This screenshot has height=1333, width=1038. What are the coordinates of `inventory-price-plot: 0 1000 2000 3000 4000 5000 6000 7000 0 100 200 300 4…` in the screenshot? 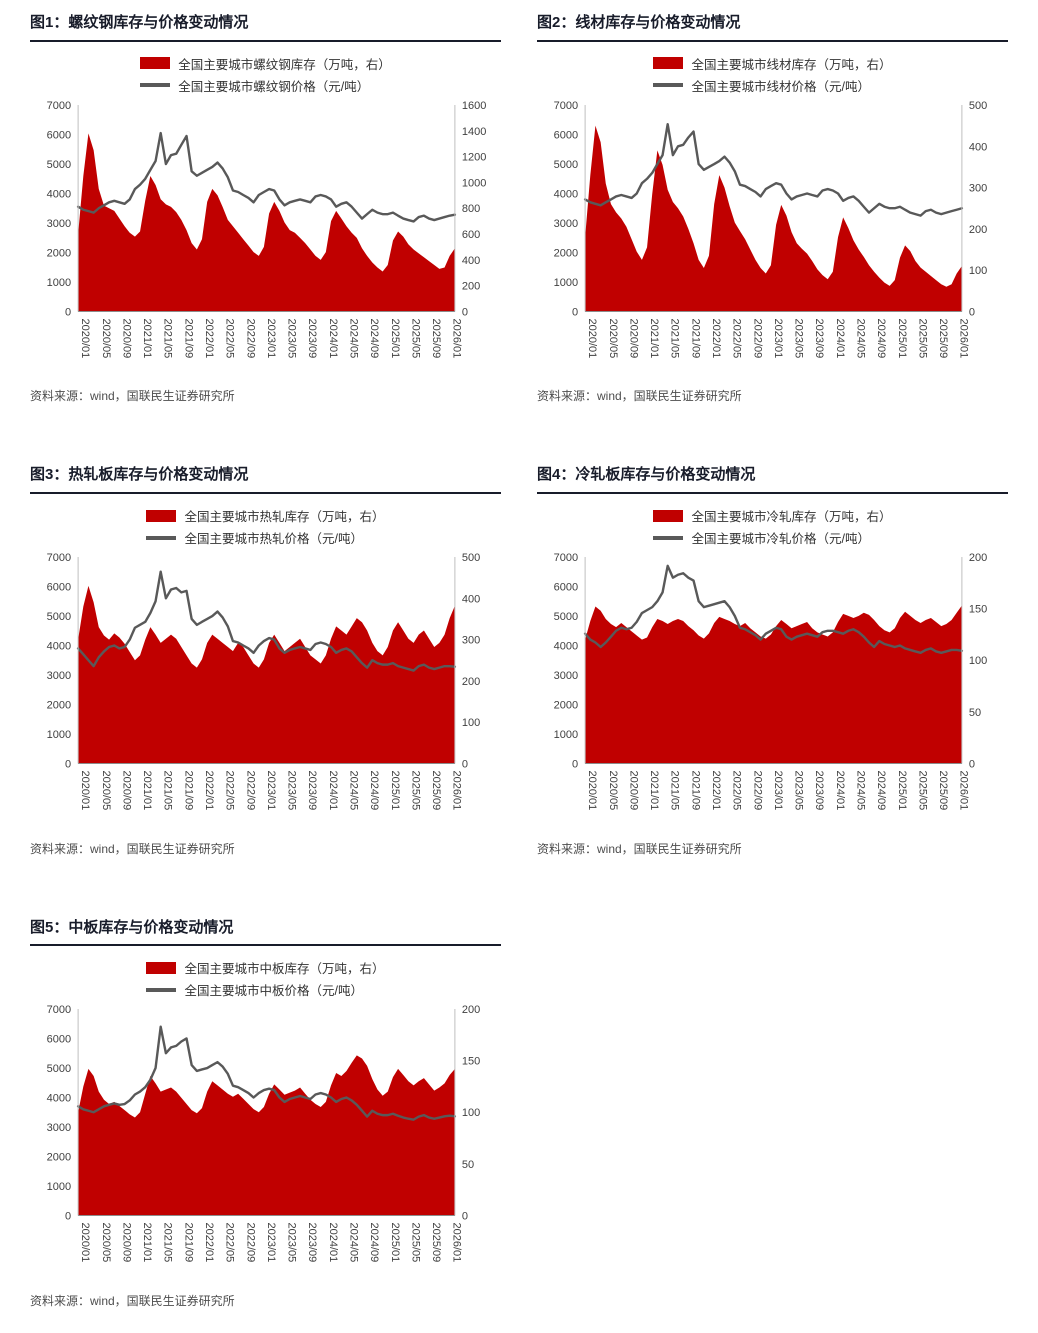 It's located at (771, 229).